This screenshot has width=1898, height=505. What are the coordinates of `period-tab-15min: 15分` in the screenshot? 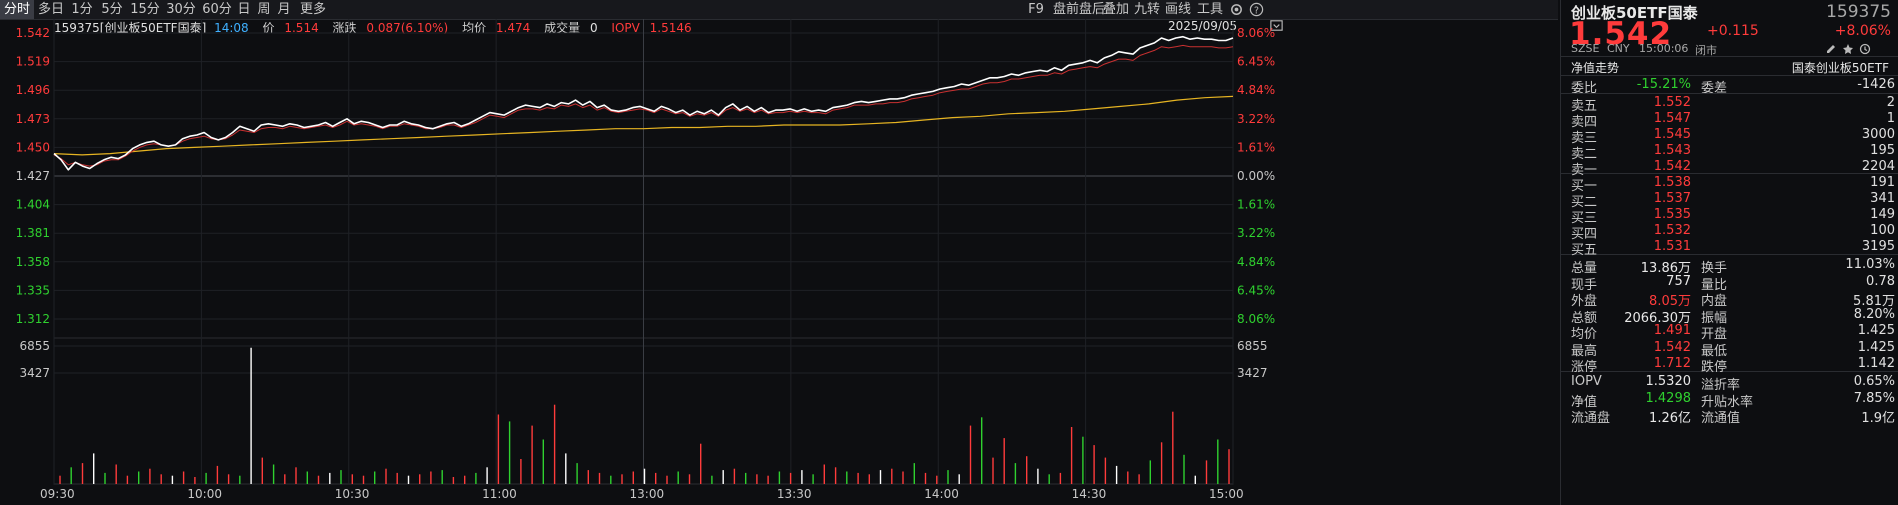 It's located at (145, 9).